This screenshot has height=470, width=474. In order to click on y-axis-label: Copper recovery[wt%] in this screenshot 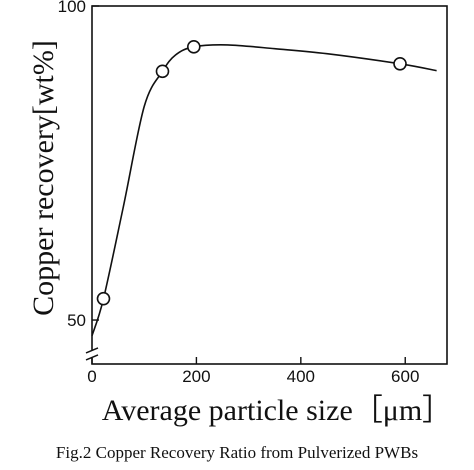, I will do `click(43, 178)`.